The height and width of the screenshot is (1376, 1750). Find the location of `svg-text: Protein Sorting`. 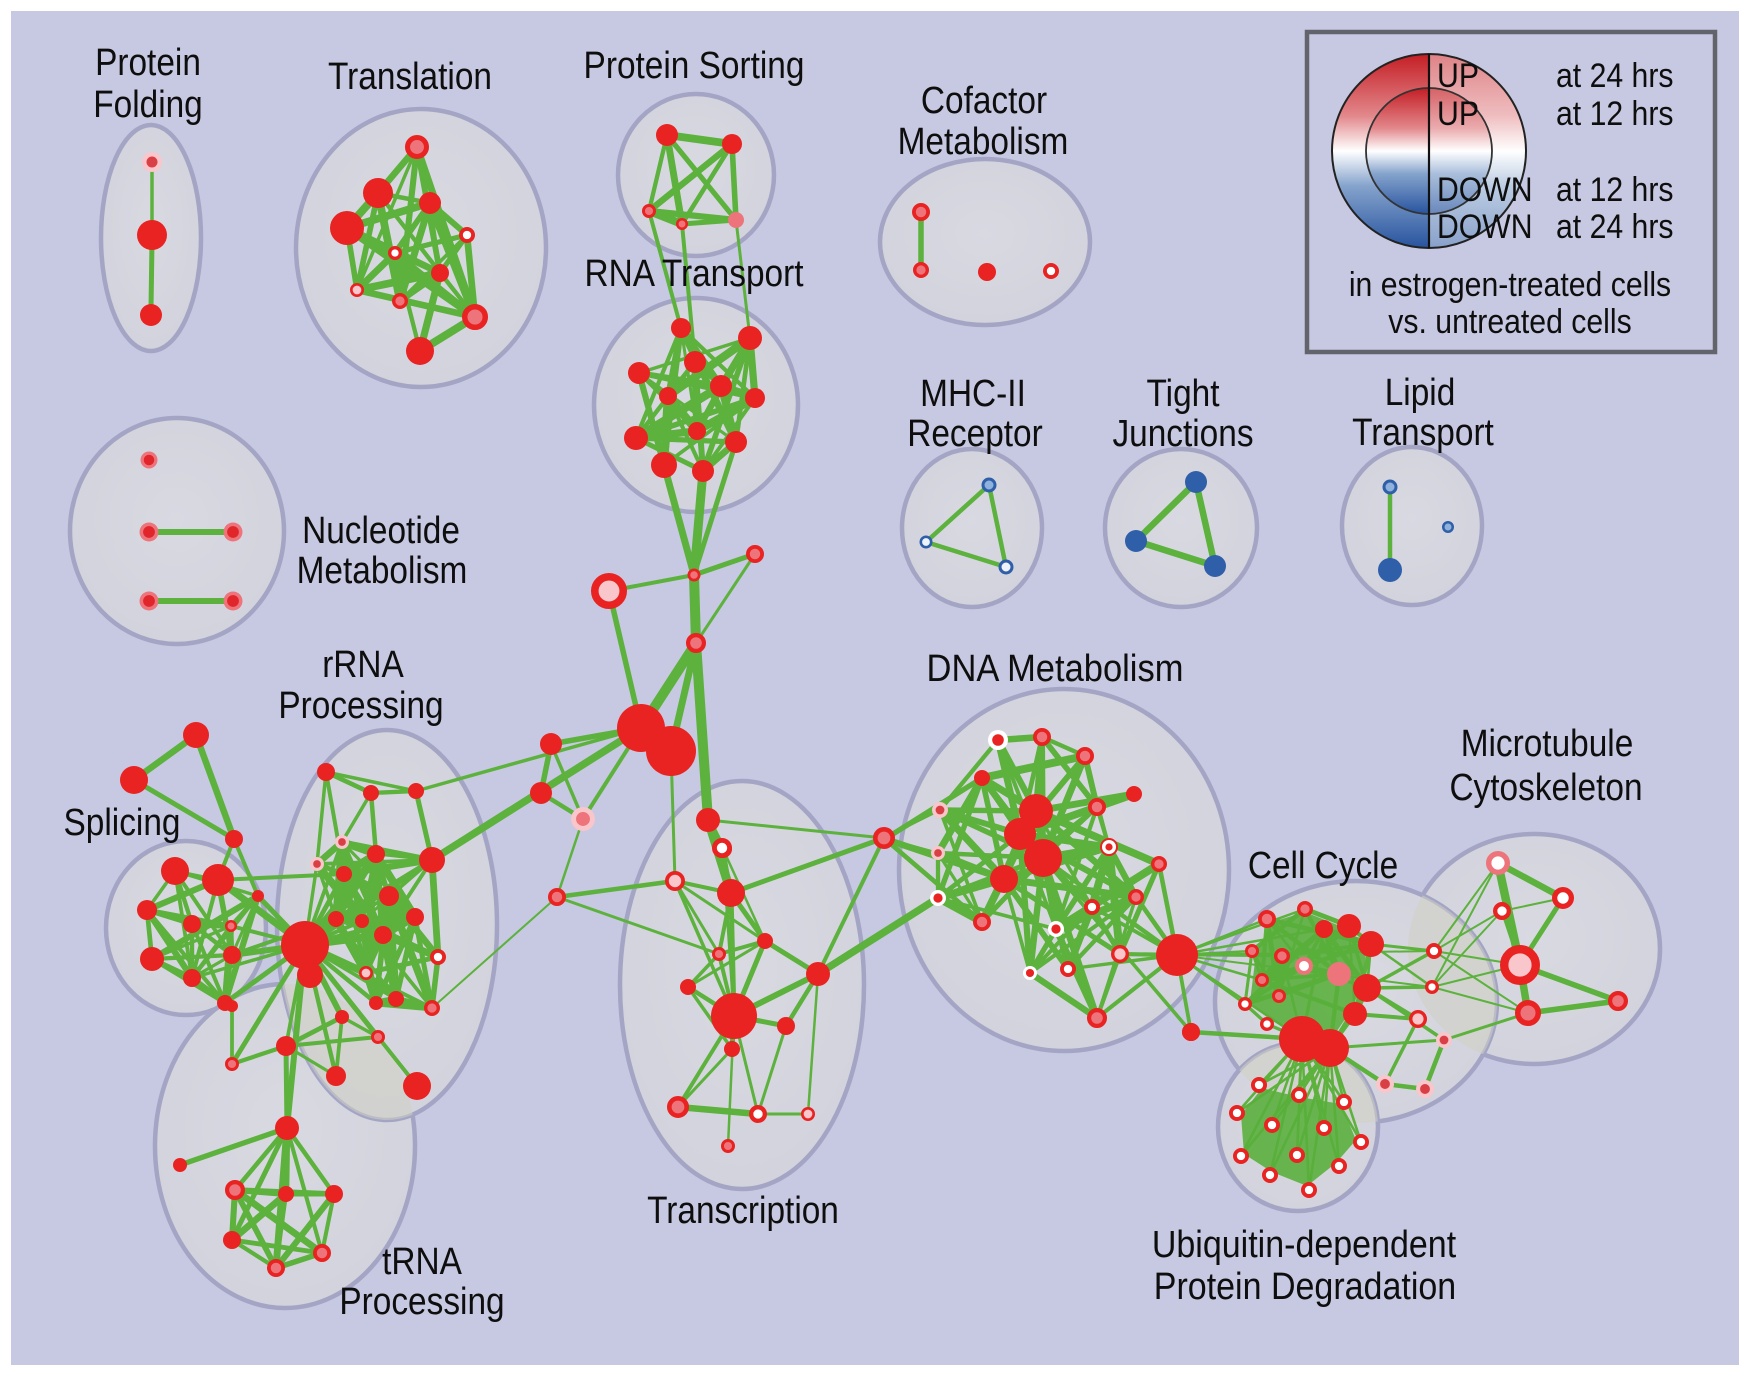

svg-text: Protein Sorting is located at coordinates (694, 66).